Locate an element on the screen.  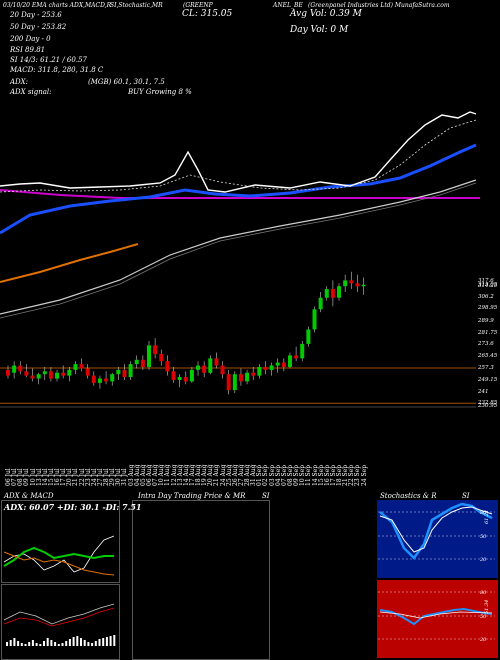
ema-magenta-line is located at coordinates (240, 194).